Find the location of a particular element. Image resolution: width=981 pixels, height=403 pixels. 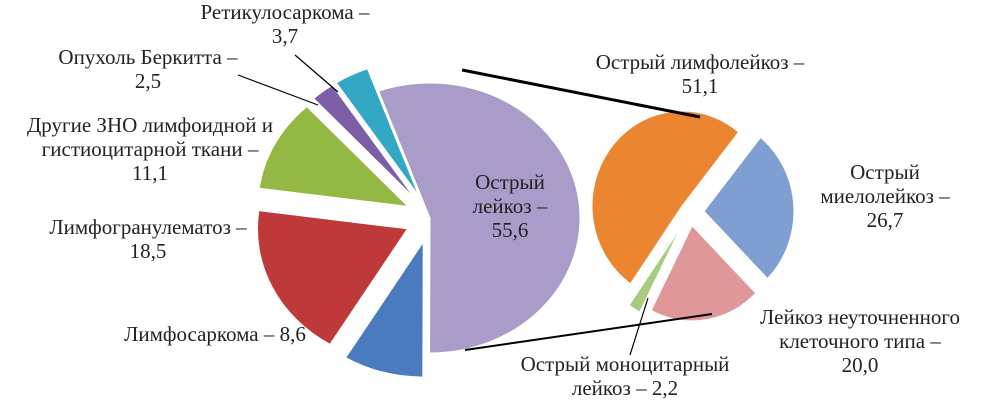

category-label: Ретикулосаркома – is located at coordinates (285, 12).